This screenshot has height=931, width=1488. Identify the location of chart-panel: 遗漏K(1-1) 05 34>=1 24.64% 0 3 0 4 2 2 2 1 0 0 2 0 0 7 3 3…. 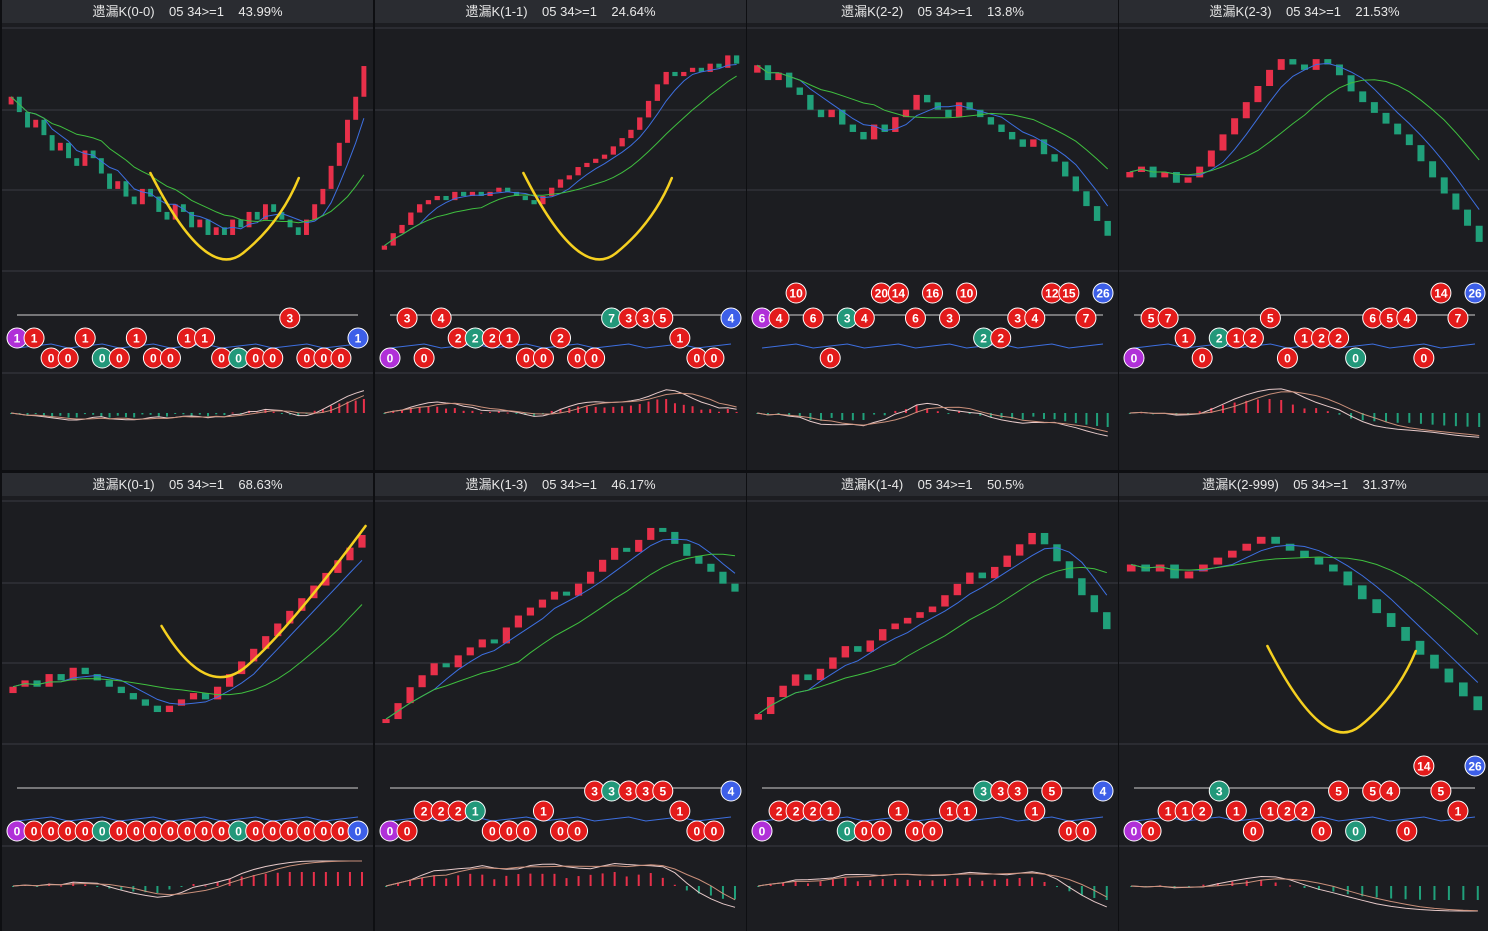
(560, 235).